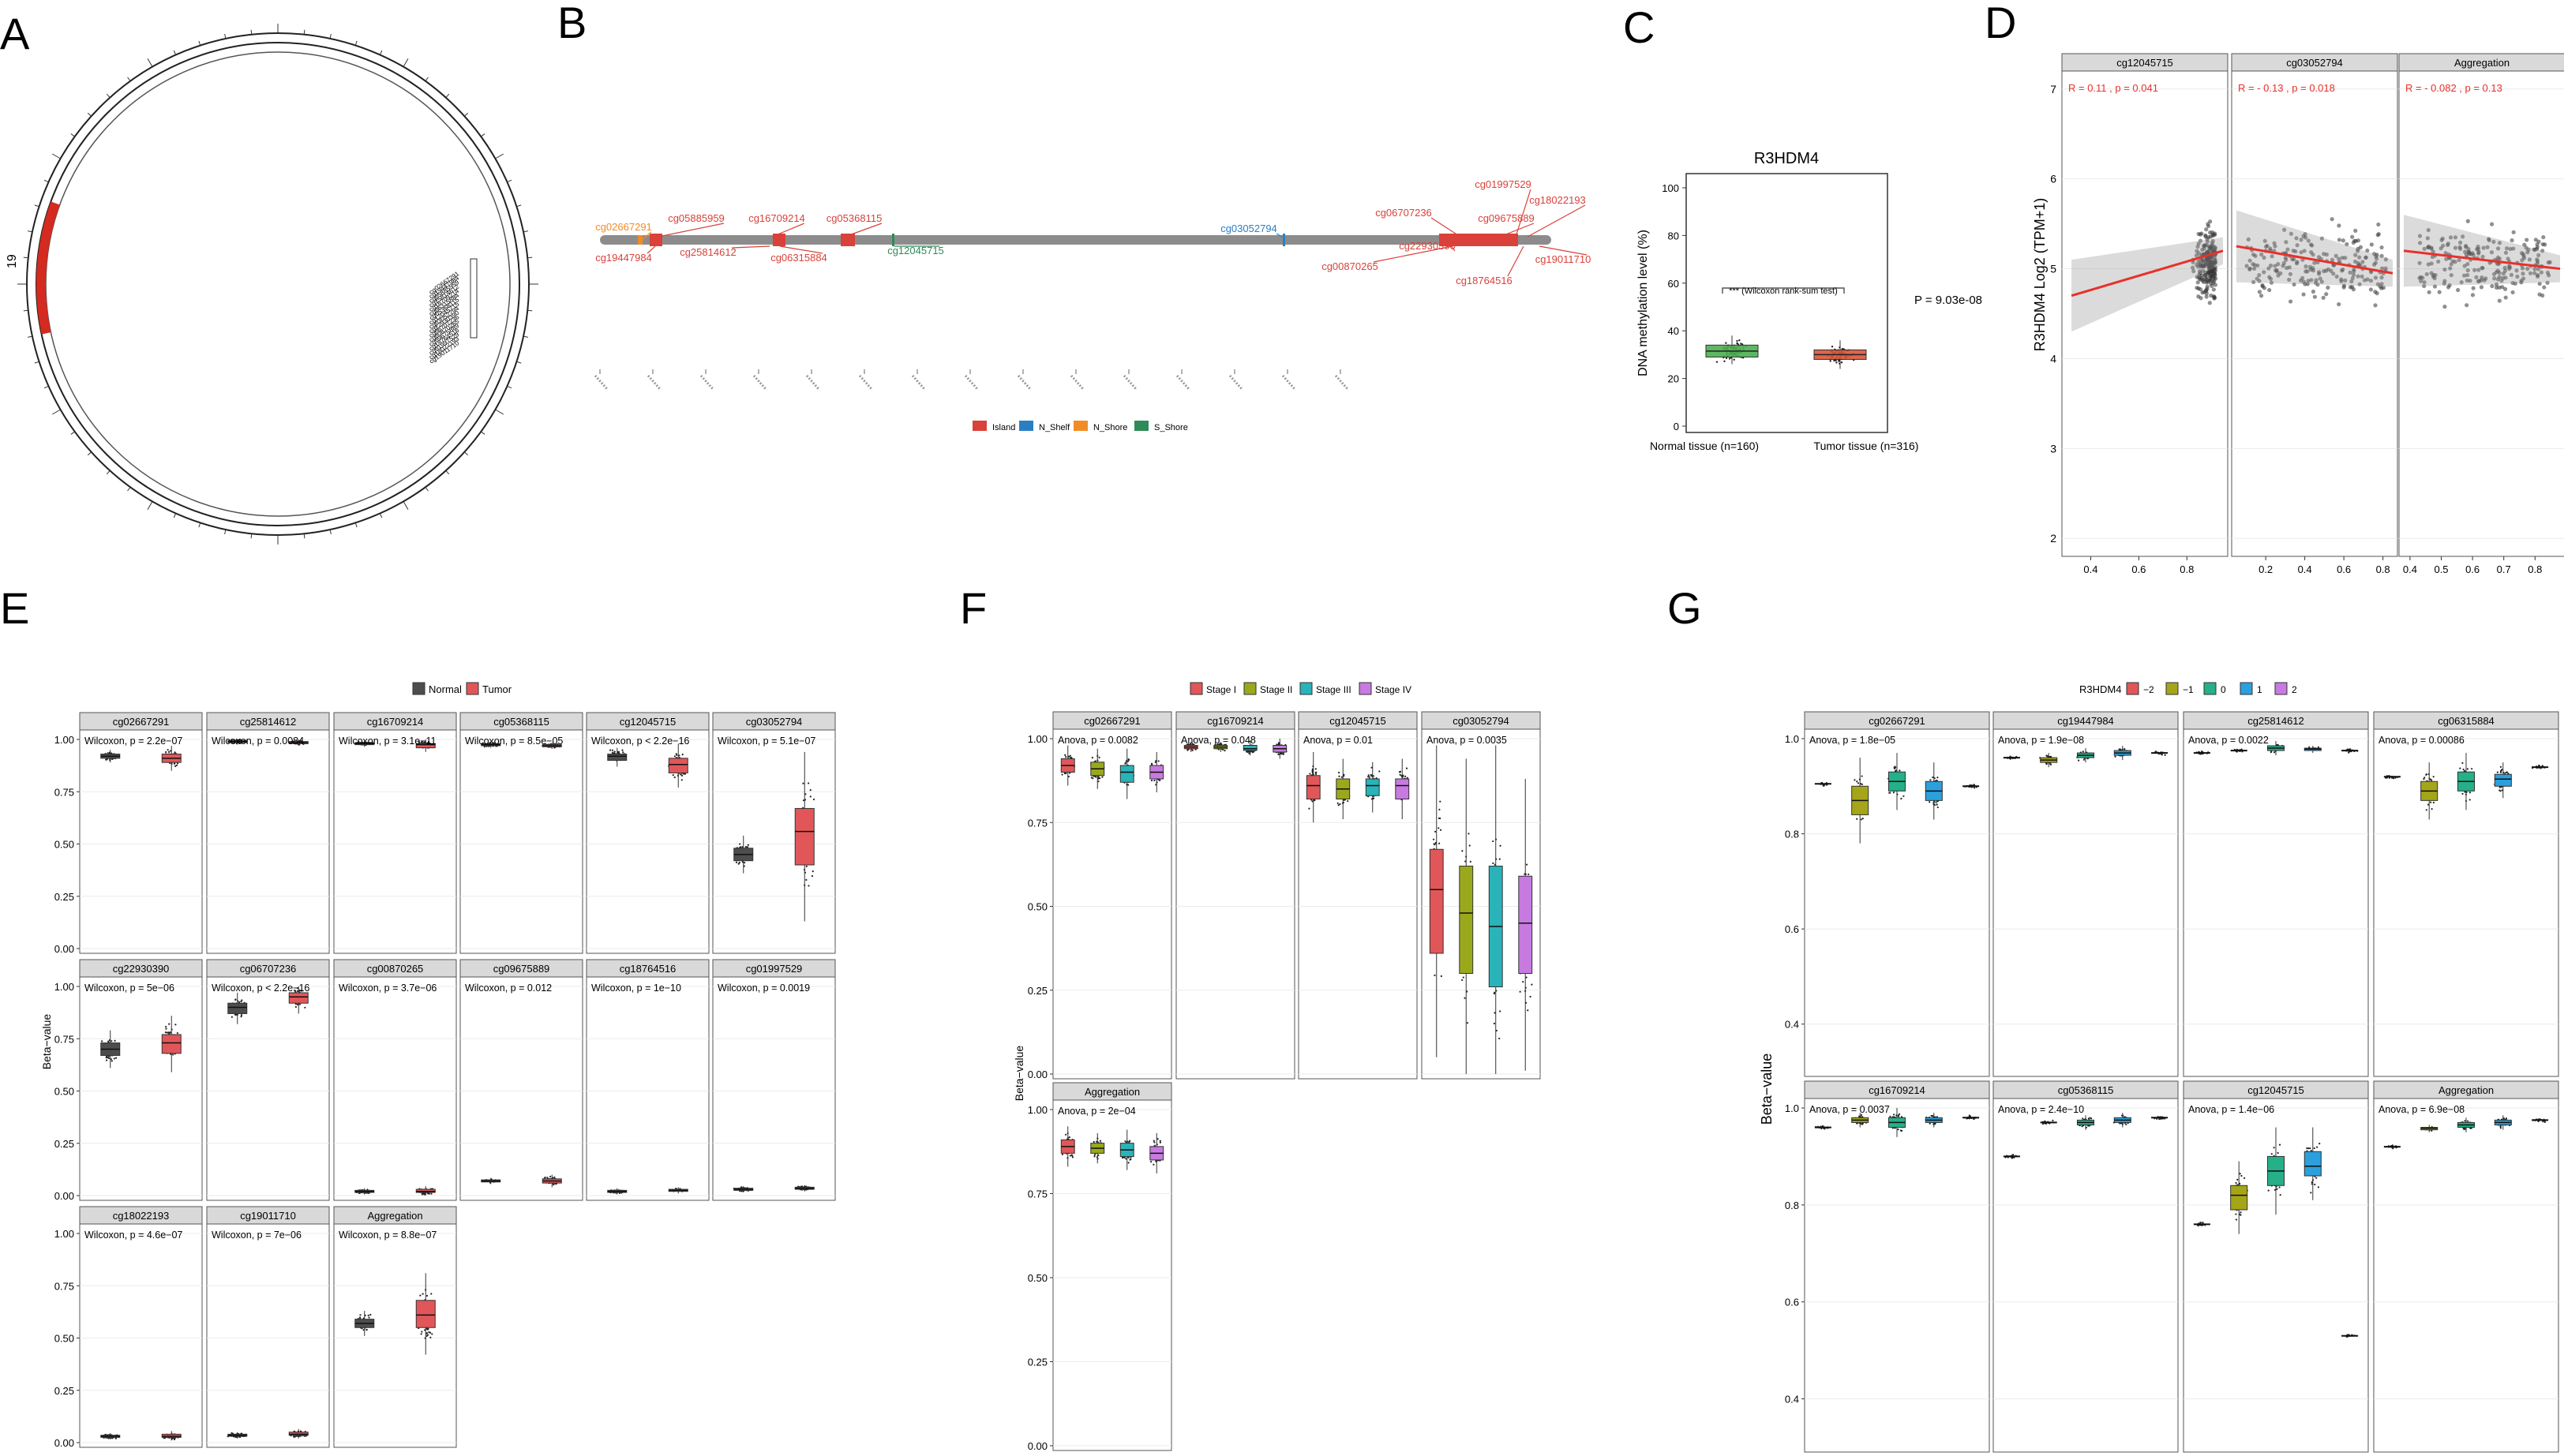 The image size is (2564, 1456). I want to click on facet-stat-label: Wilcoxon, p = 5.1e−07, so click(766, 741).